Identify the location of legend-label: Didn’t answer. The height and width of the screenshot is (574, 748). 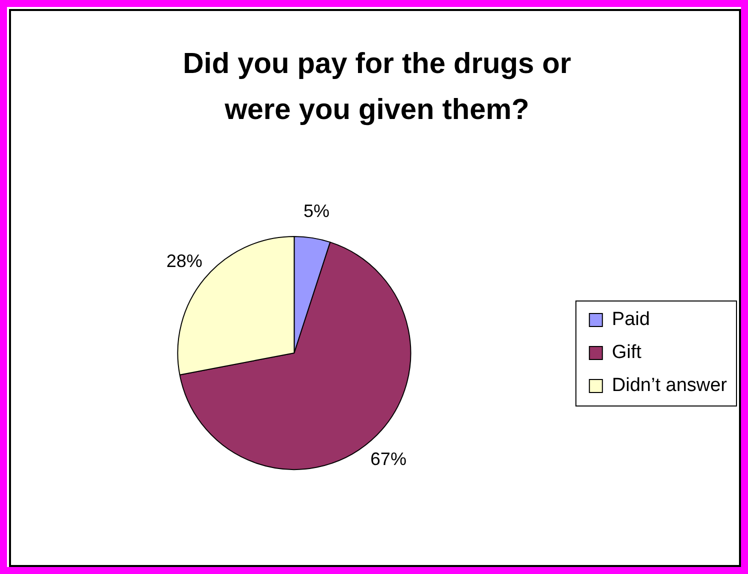
(670, 385).